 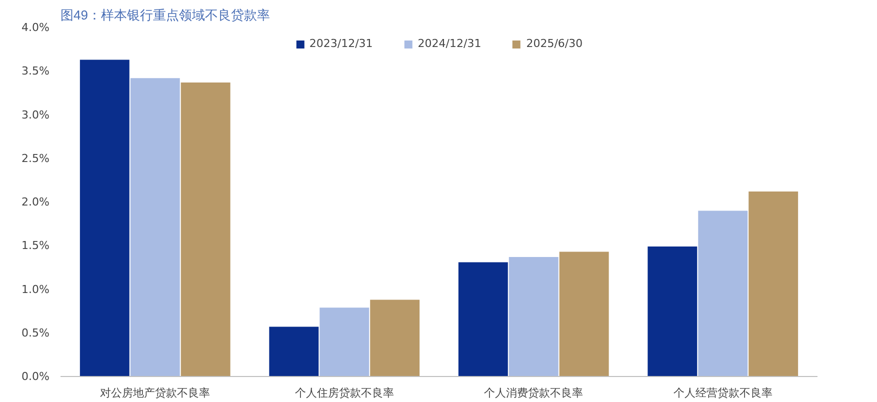 I want to click on y-tick-label: 1.5%, so click(x=36, y=245).